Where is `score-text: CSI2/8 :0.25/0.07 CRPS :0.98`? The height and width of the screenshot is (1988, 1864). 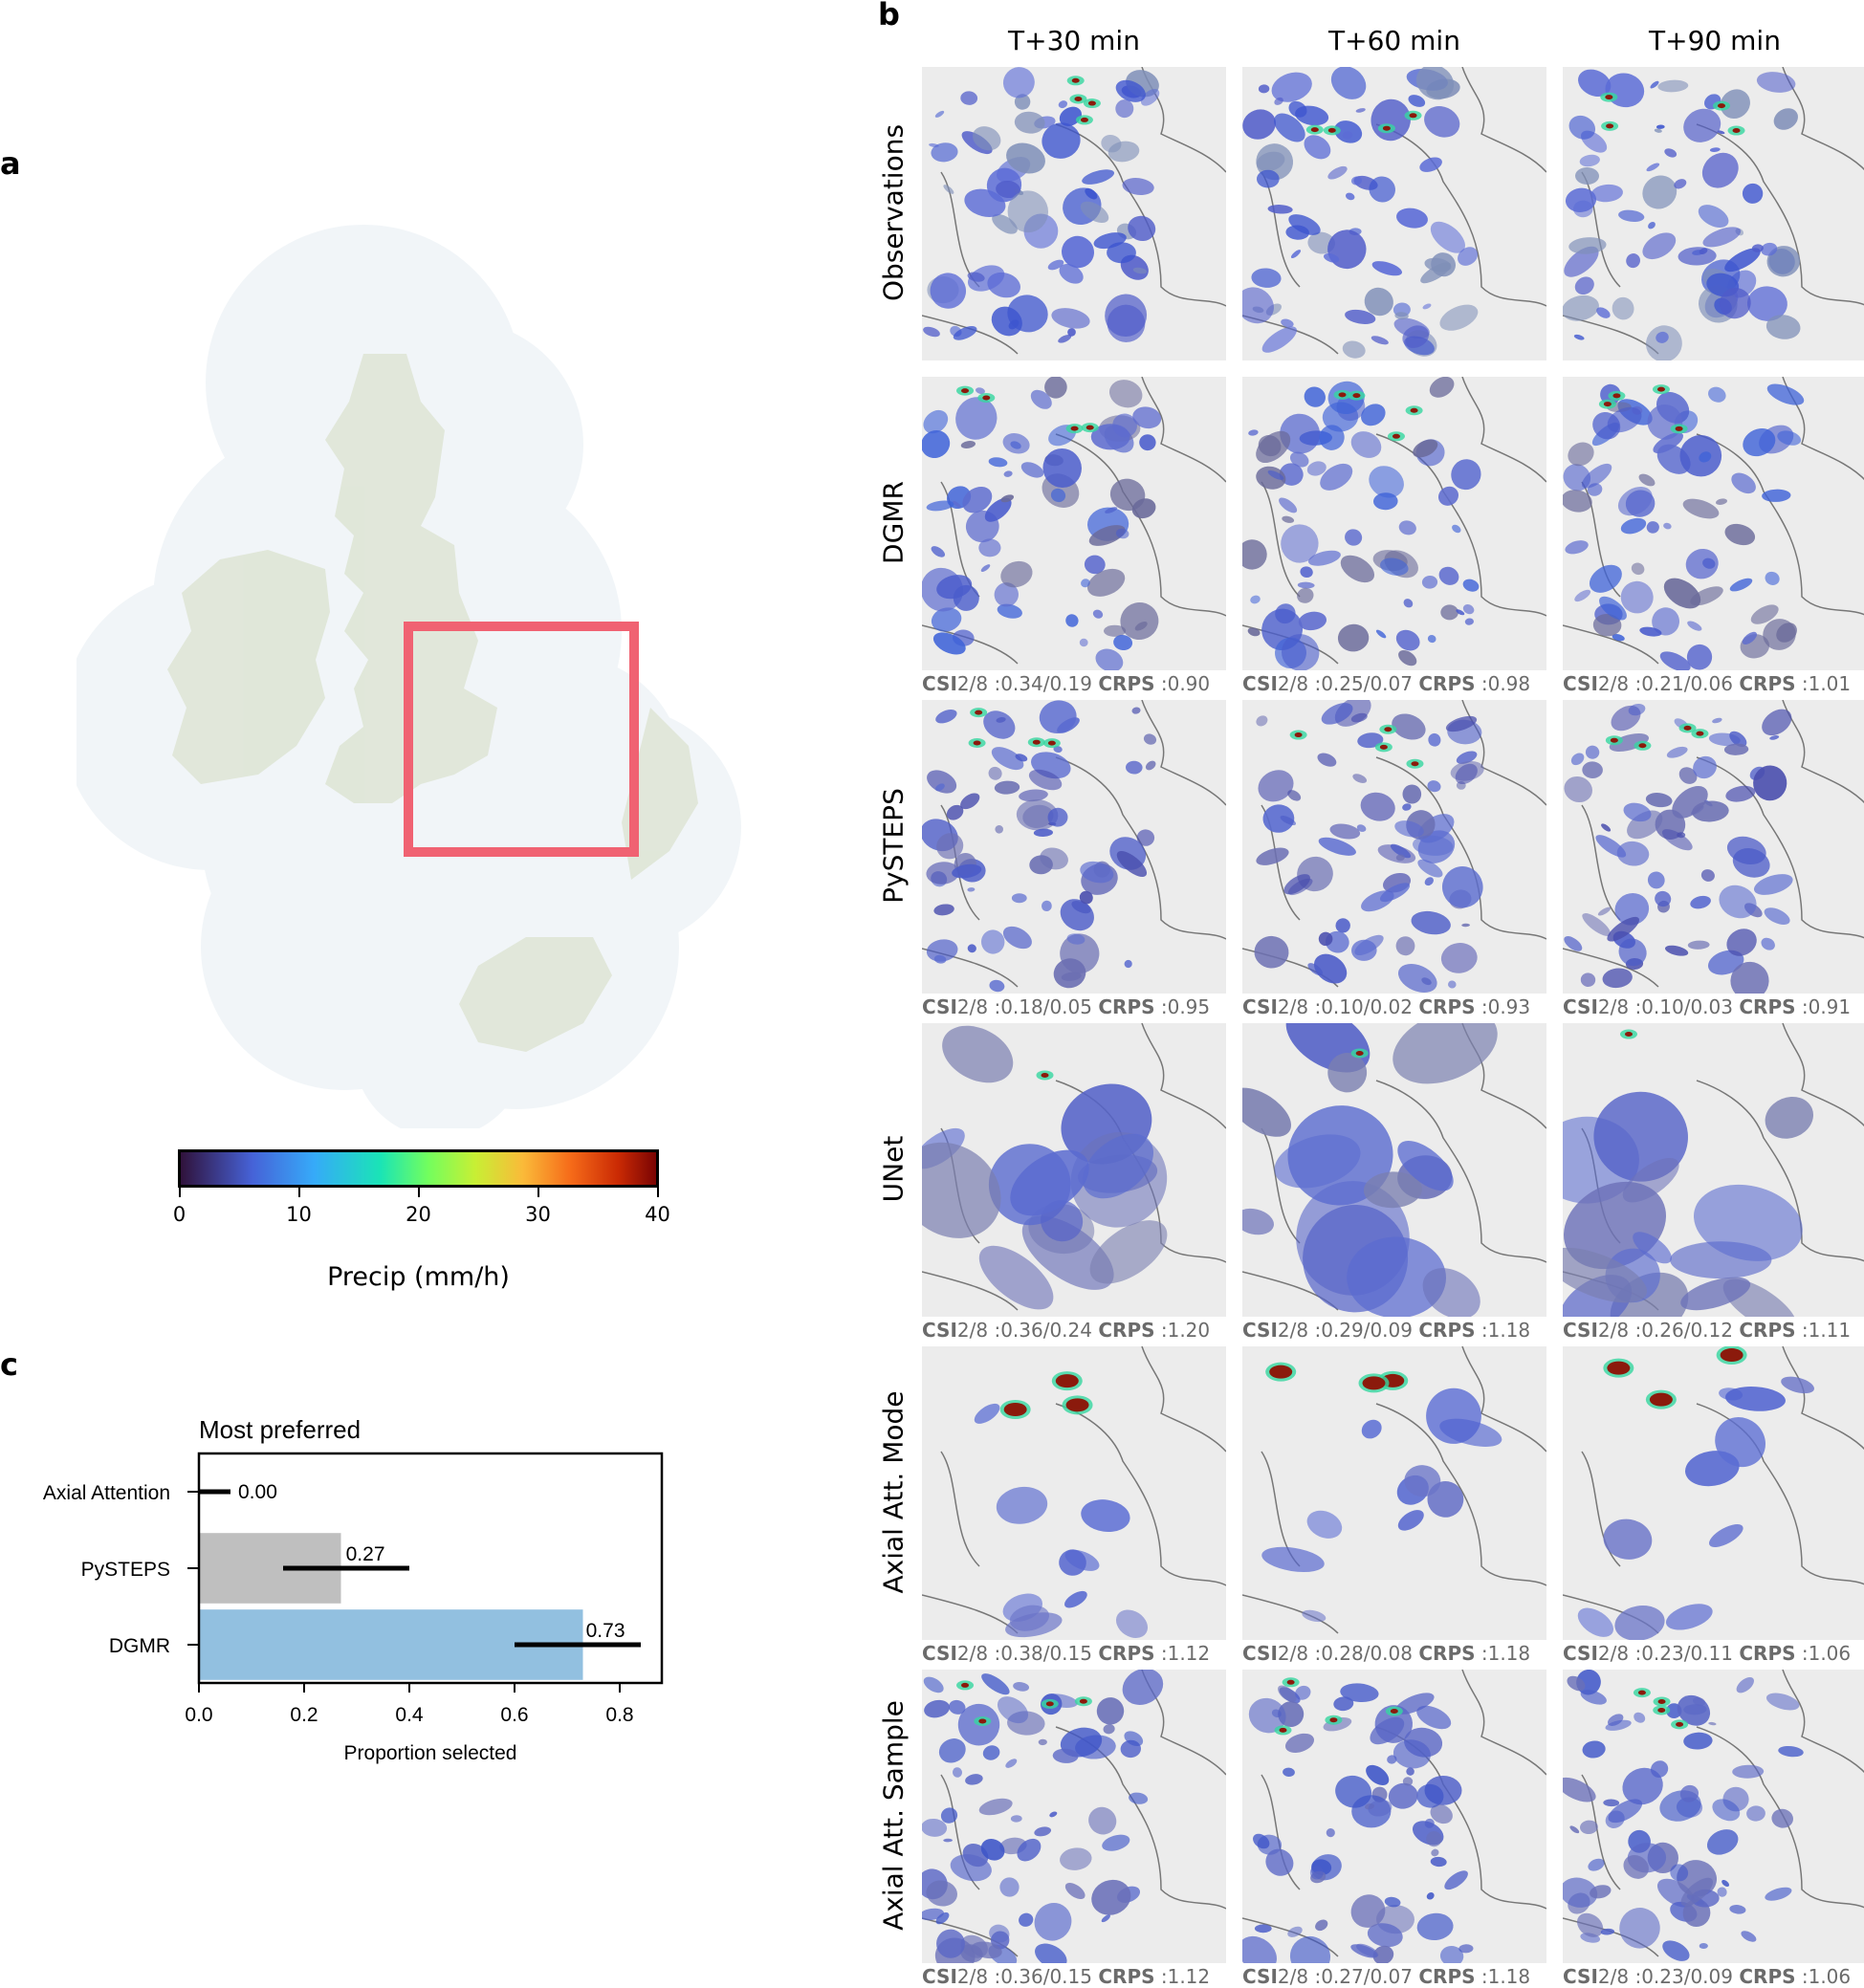
score-text: CSI2/8 :0.25/0.07 CRPS :0.98 is located at coordinates (1386, 683).